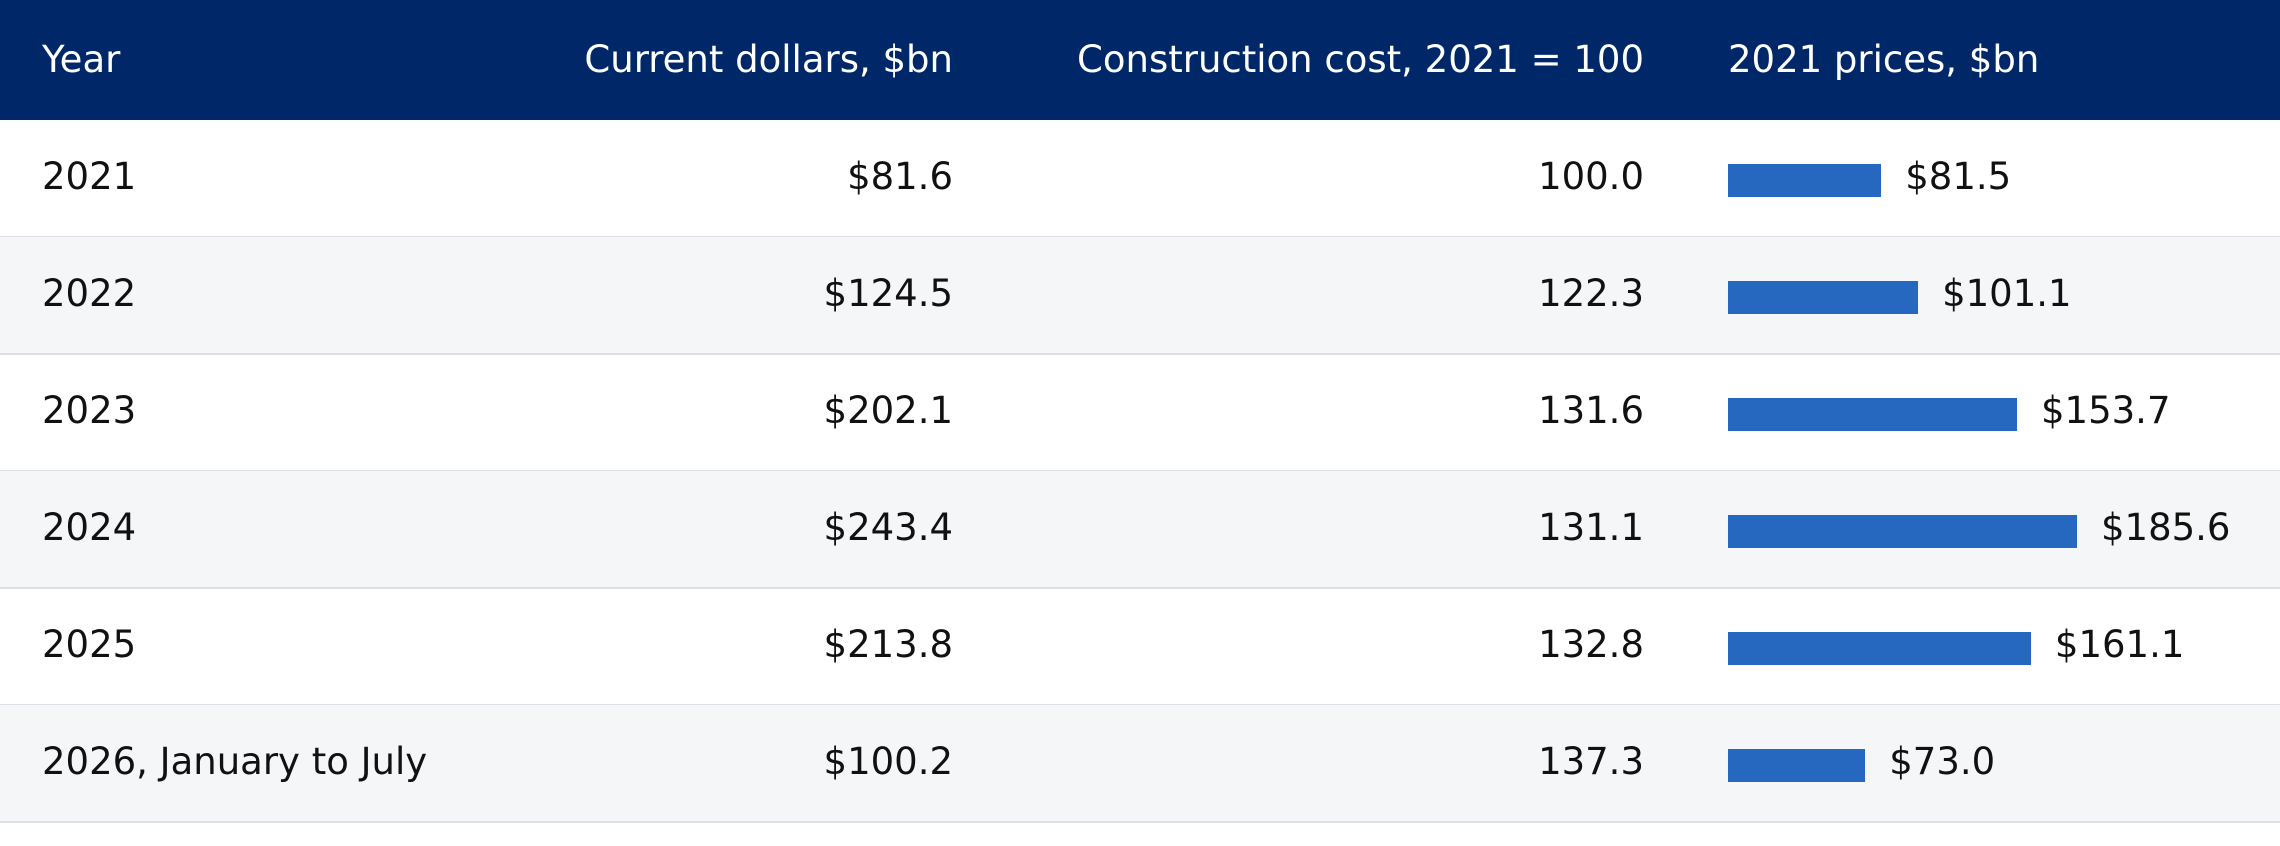 Image resolution: width=2280 pixels, height=846 pixels. What do you see at coordinates (89, 176) in the screenshot?
I see `cell-year: 2021` at bounding box center [89, 176].